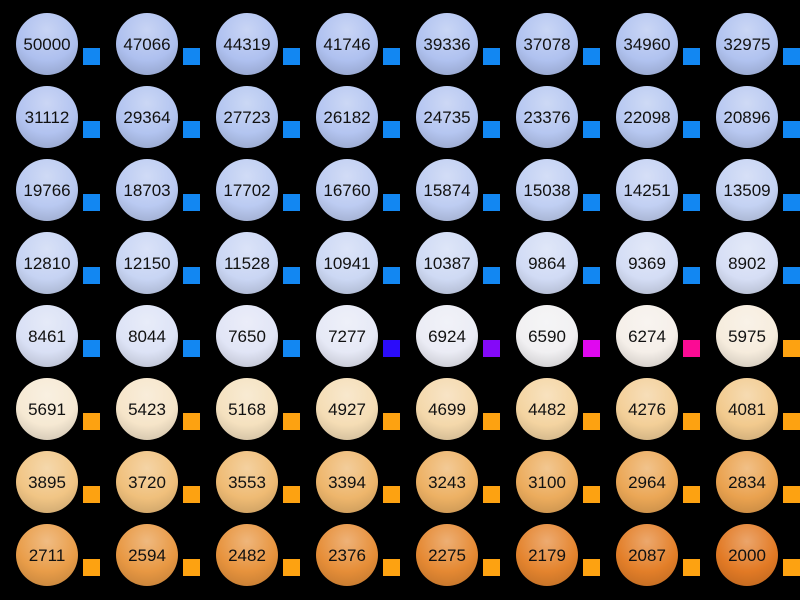 This screenshot has width=800, height=600. I want to click on temperature-value-label: 4081, so click(747, 409).